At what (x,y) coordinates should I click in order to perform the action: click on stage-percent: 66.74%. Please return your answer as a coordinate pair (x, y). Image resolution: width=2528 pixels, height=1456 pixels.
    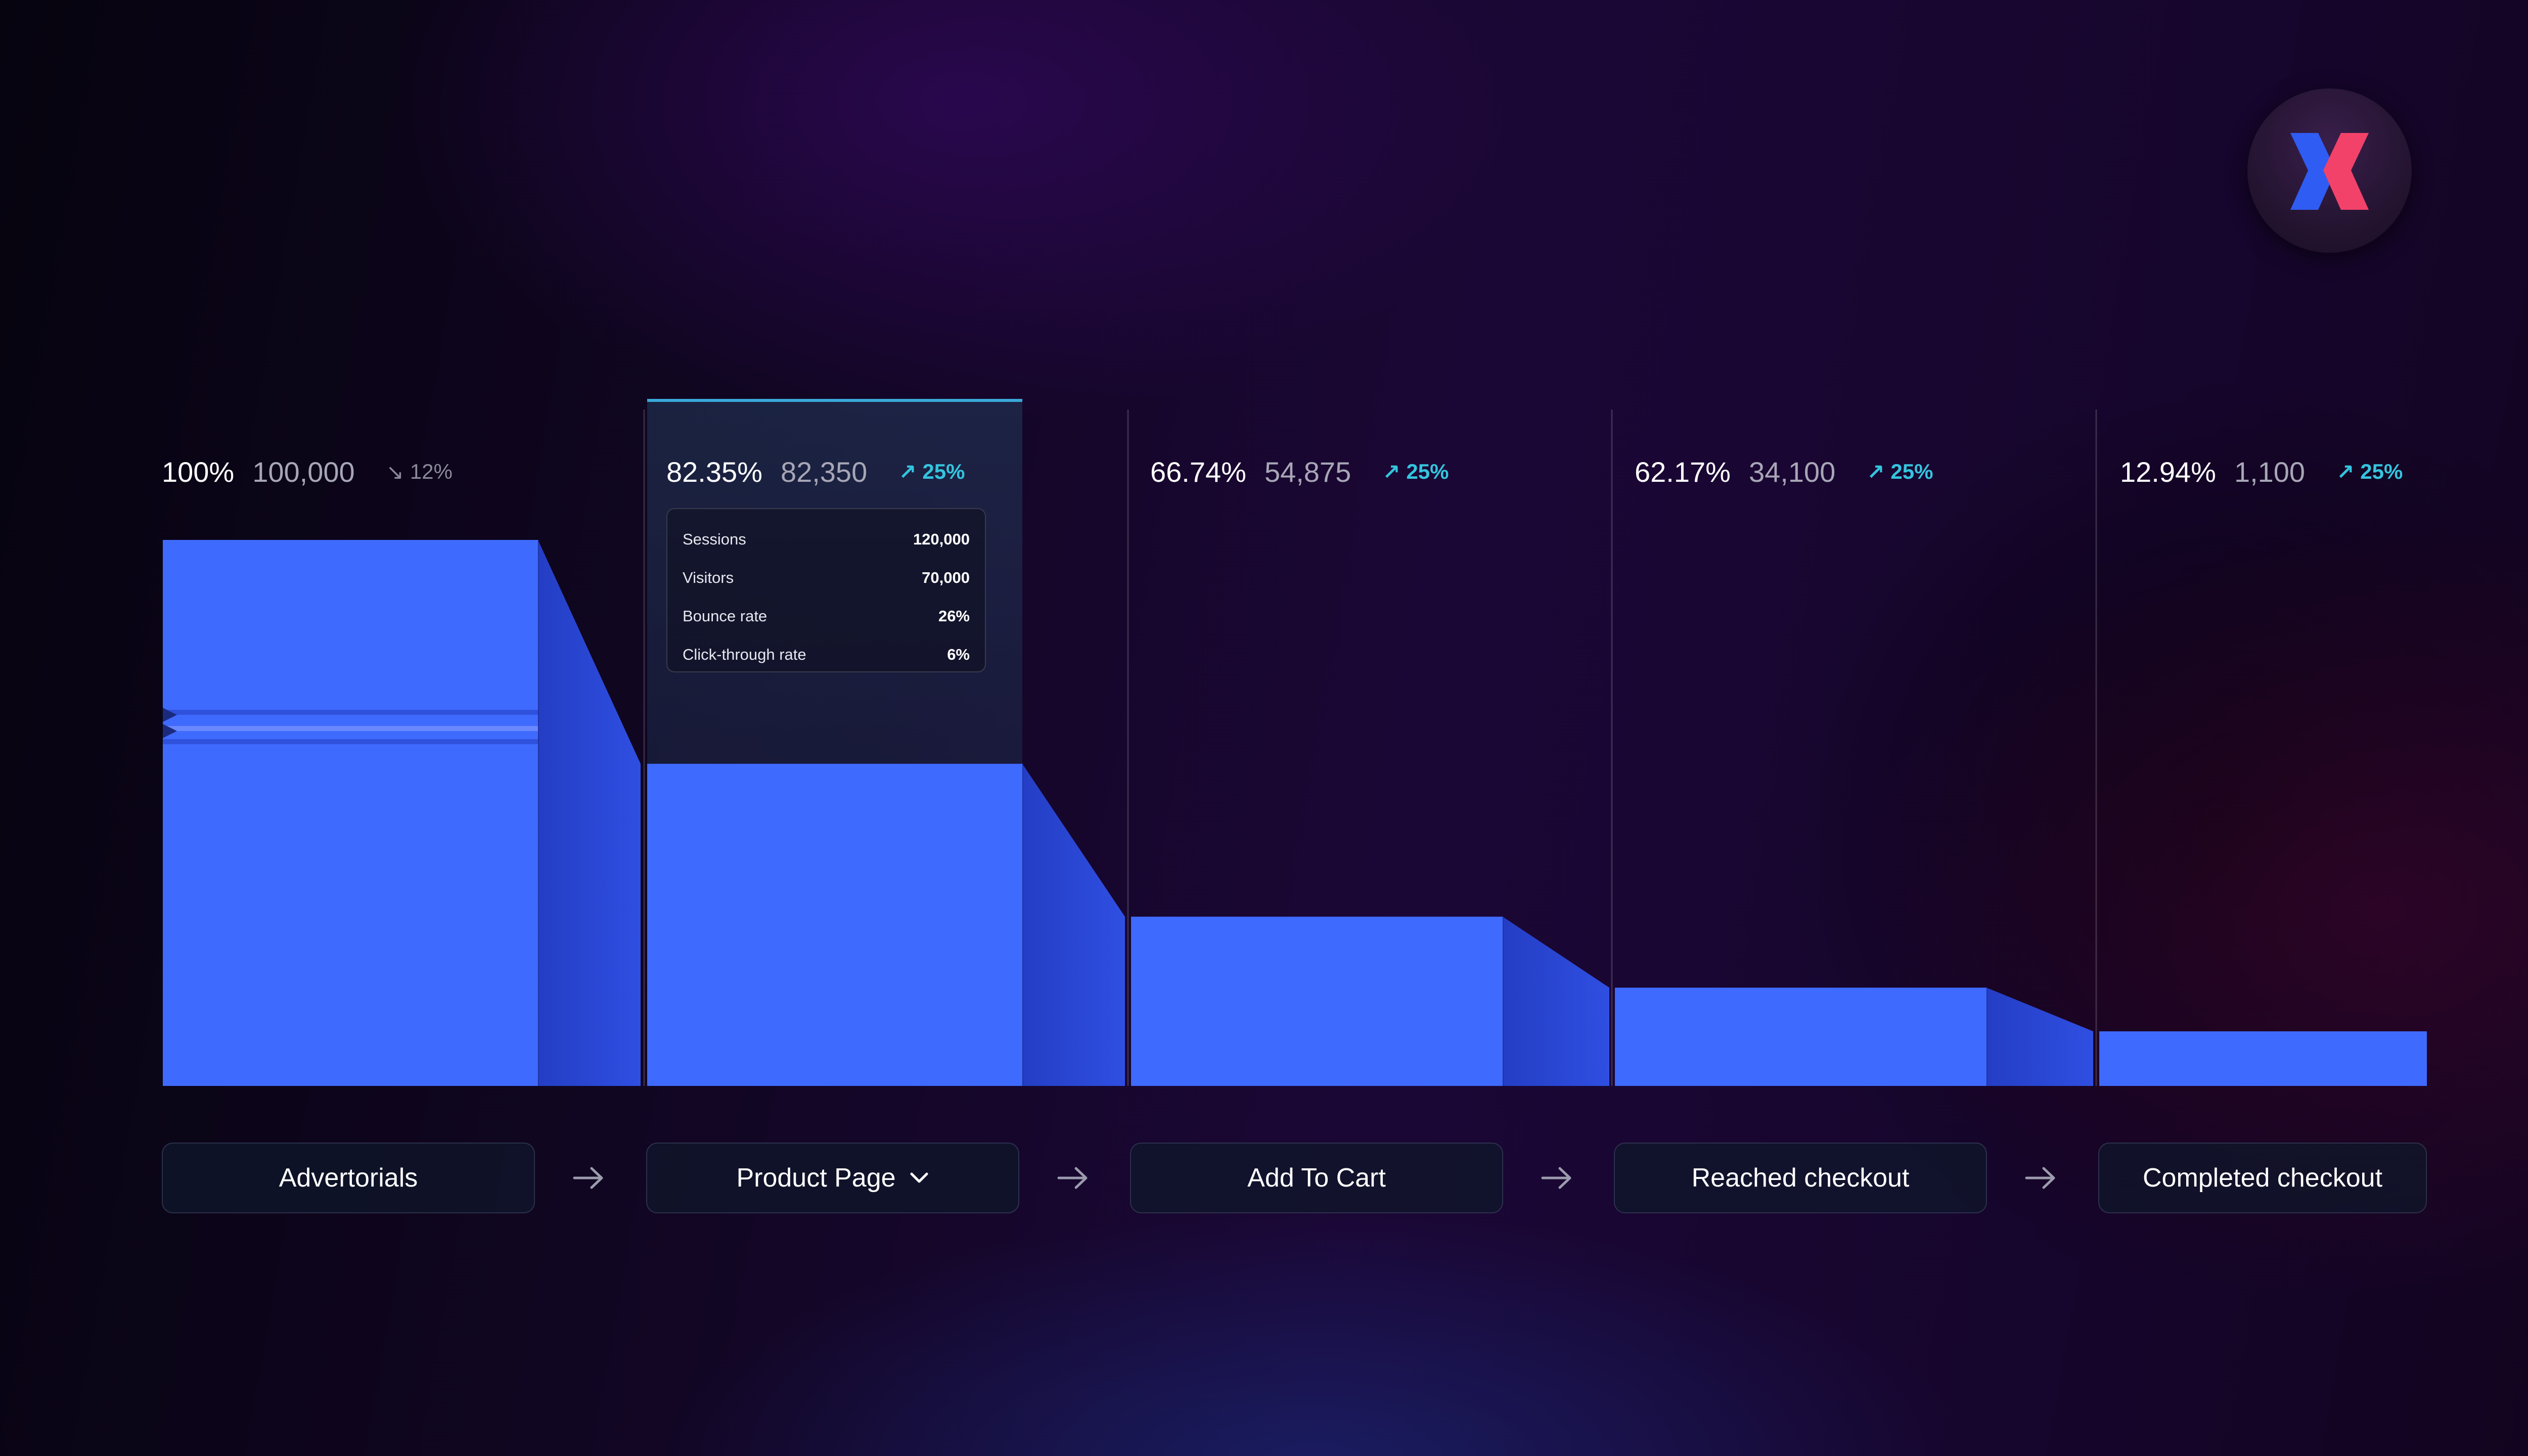
    Looking at the image, I should click on (1198, 472).